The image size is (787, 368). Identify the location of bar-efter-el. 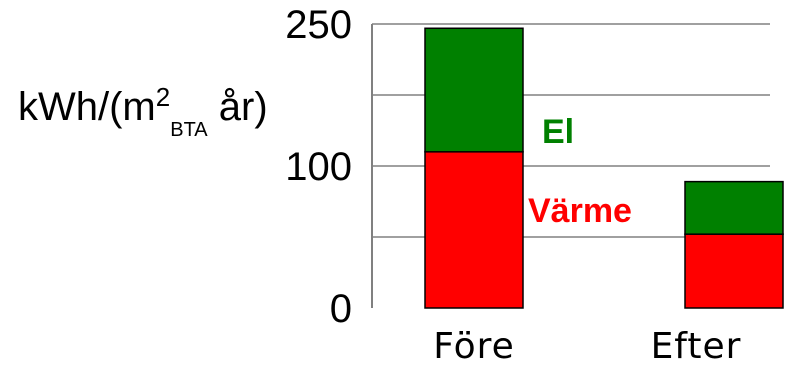
(734, 207).